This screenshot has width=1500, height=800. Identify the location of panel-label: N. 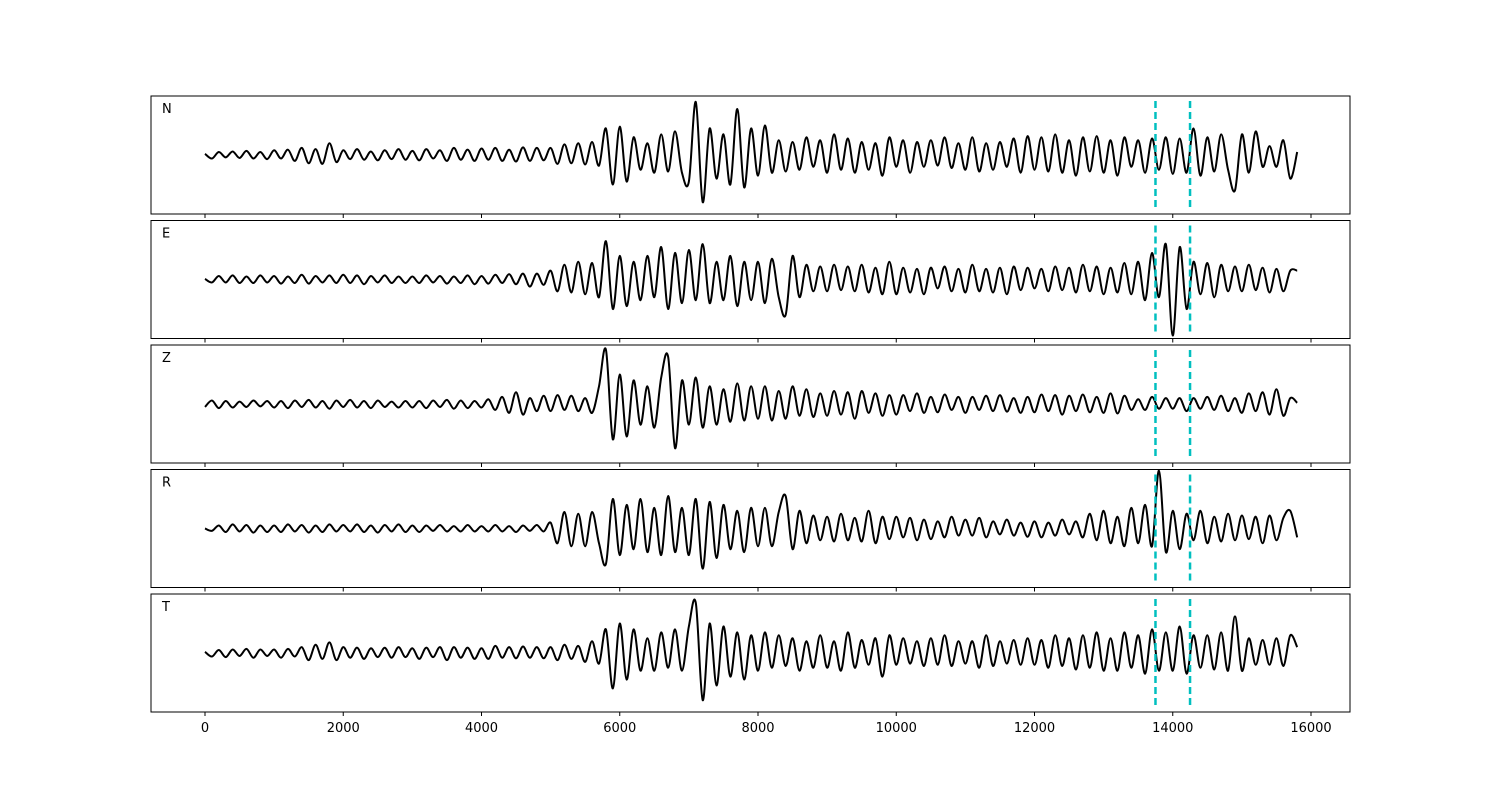
(167, 109).